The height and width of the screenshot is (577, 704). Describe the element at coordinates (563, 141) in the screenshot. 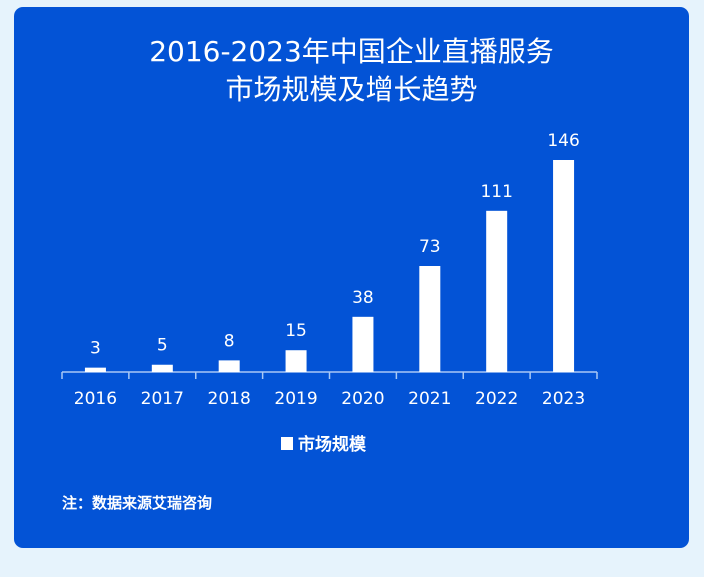

I see `data-label: 146` at that location.